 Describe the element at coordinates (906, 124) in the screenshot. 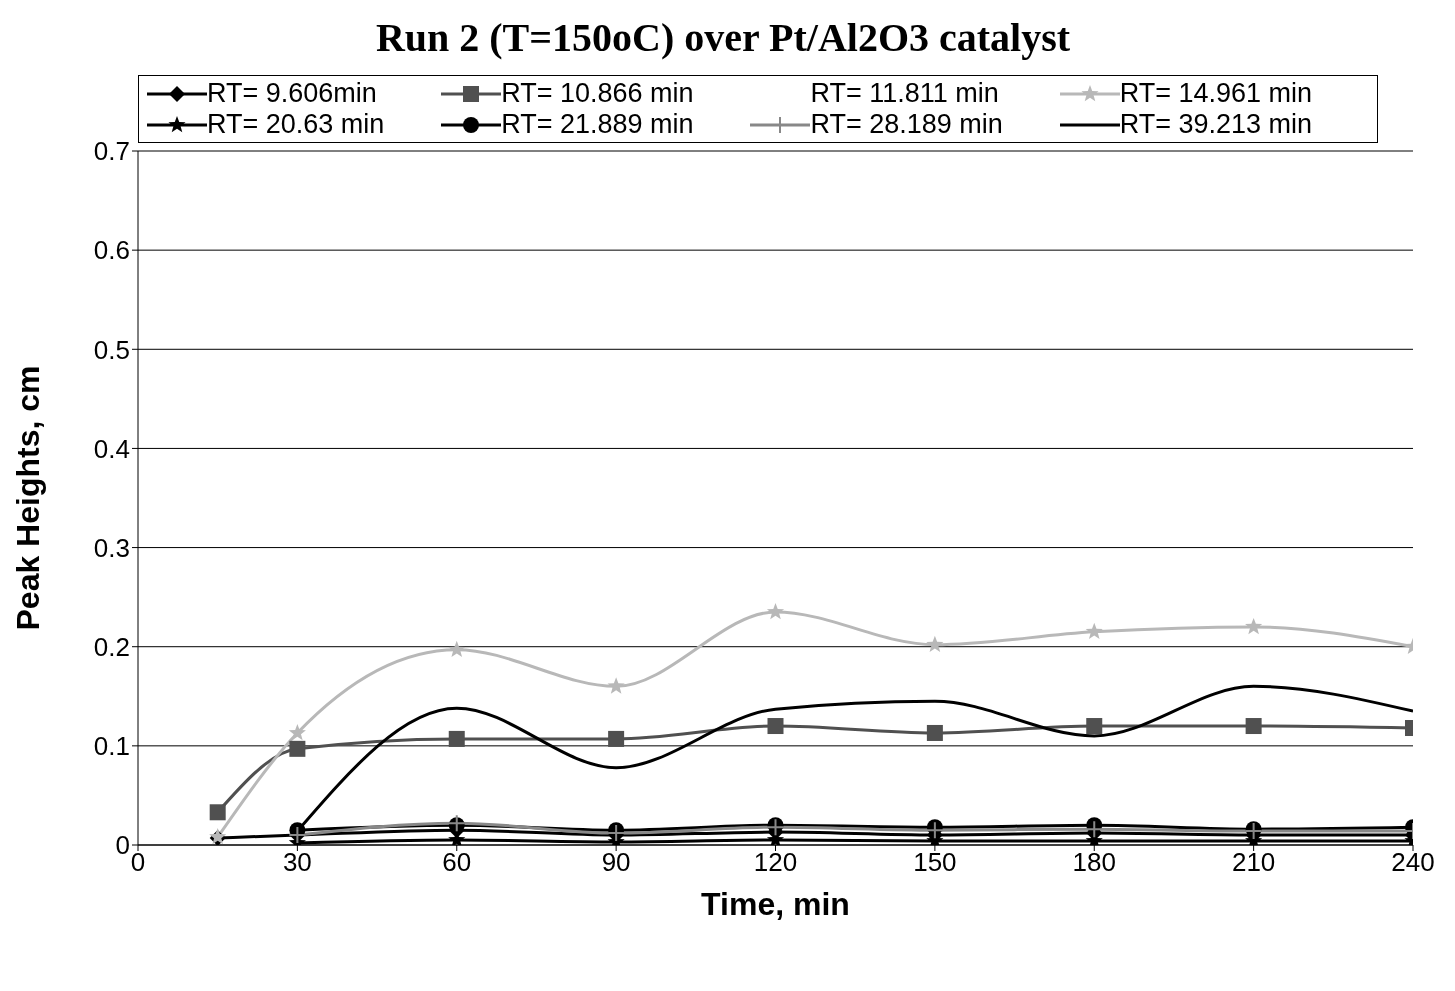

I see `legend-label: RT= 28.189 min` at that location.